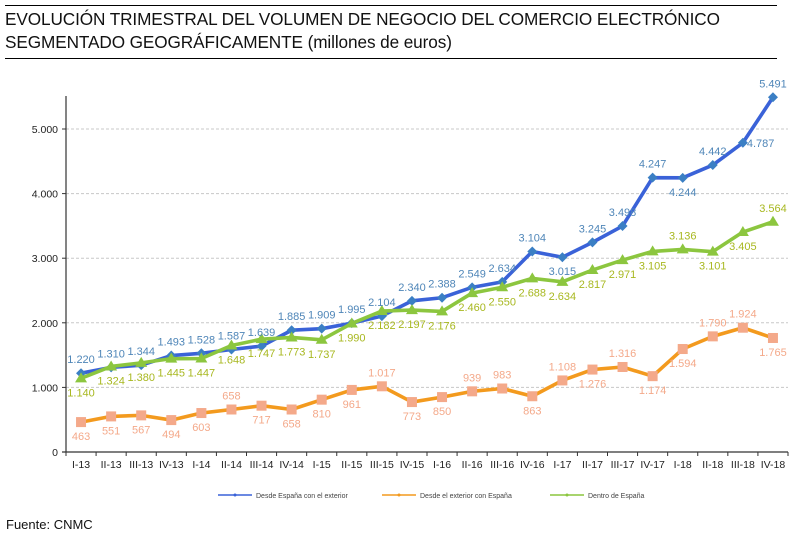 The image size is (806, 542). What do you see at coordinates (172, 374) in the screenshot?
I see `data-label: 1.445` at bounding box center [172, 374].